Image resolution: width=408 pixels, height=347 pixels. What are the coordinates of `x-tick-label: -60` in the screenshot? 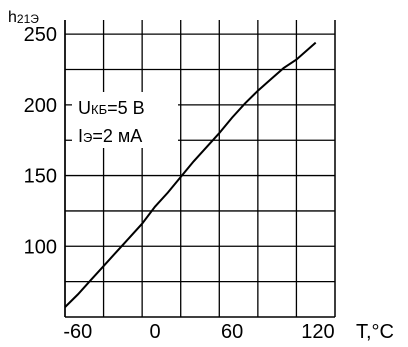 It's located at (77, 332).